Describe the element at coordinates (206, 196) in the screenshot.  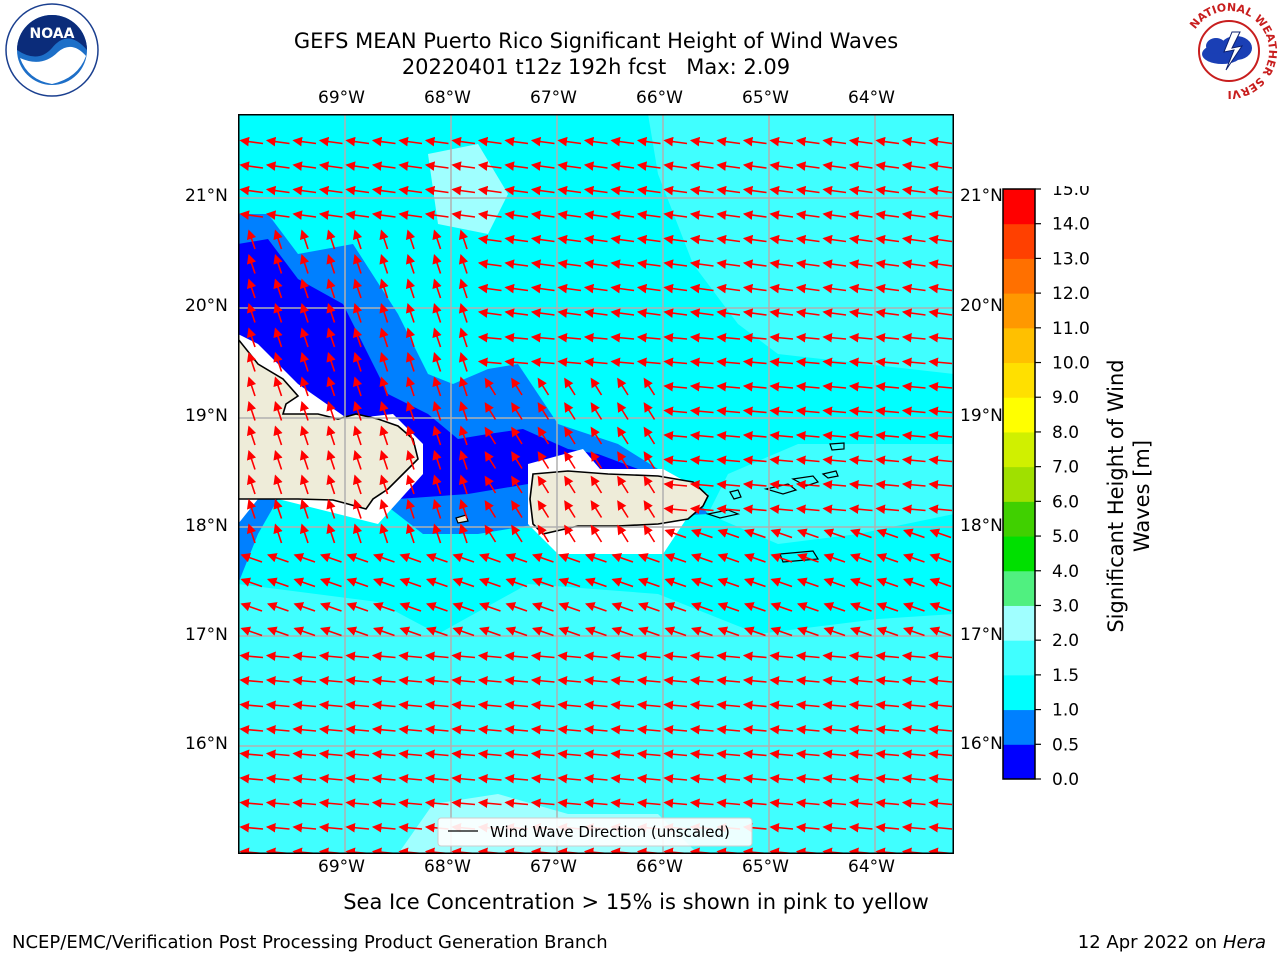
I see `lat-label-left: 21°N` at that location.